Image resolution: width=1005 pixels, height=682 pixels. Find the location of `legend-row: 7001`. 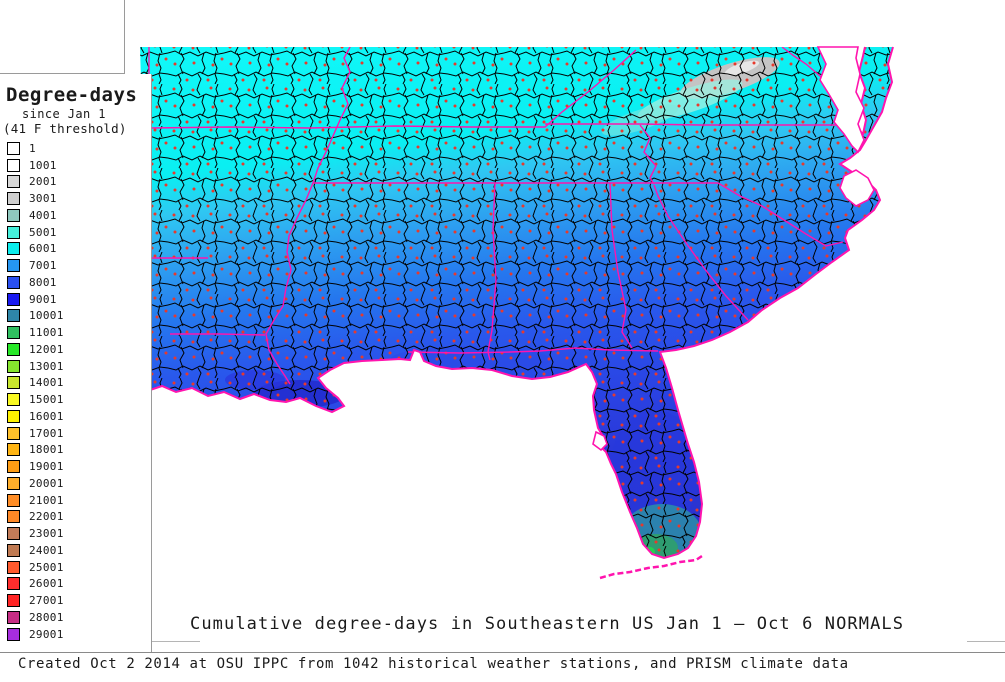

legend-row: 7001 is located at coordinates (35, 265).